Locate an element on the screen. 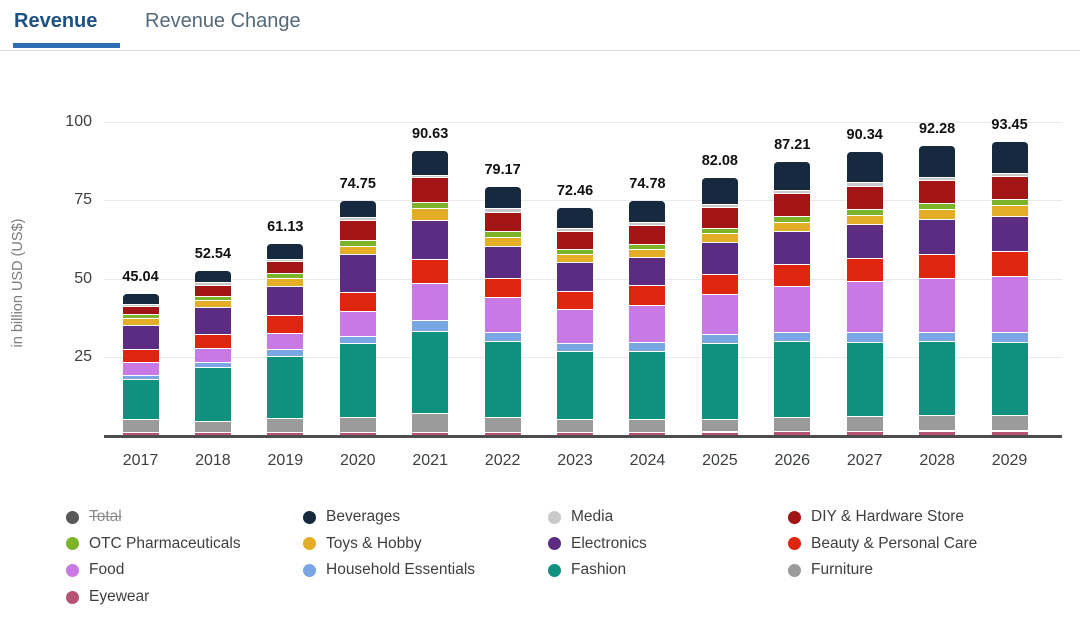 This screenshot has width=1080, height=635. legend-item-eyewear: Eyewear is located at coordinates (184, 597).